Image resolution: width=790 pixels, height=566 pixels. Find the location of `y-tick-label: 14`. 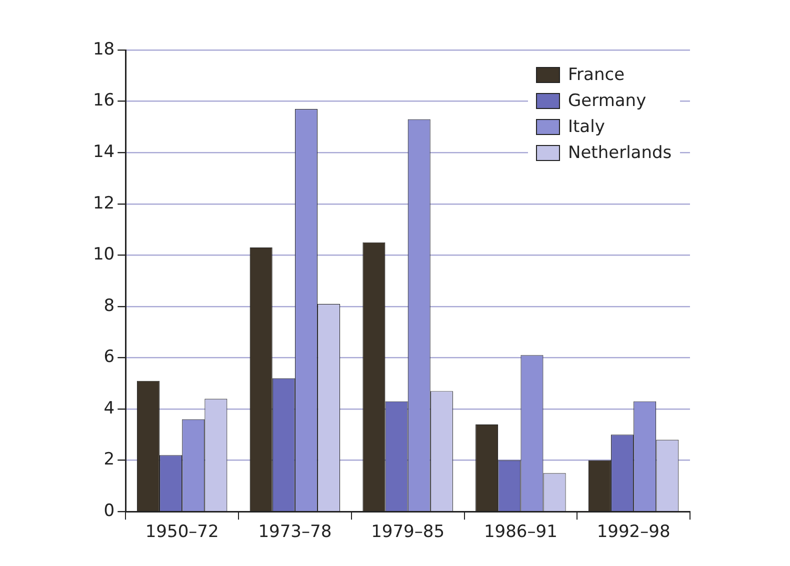

y-tick-label: 14 is located at coordinates (103, 152).